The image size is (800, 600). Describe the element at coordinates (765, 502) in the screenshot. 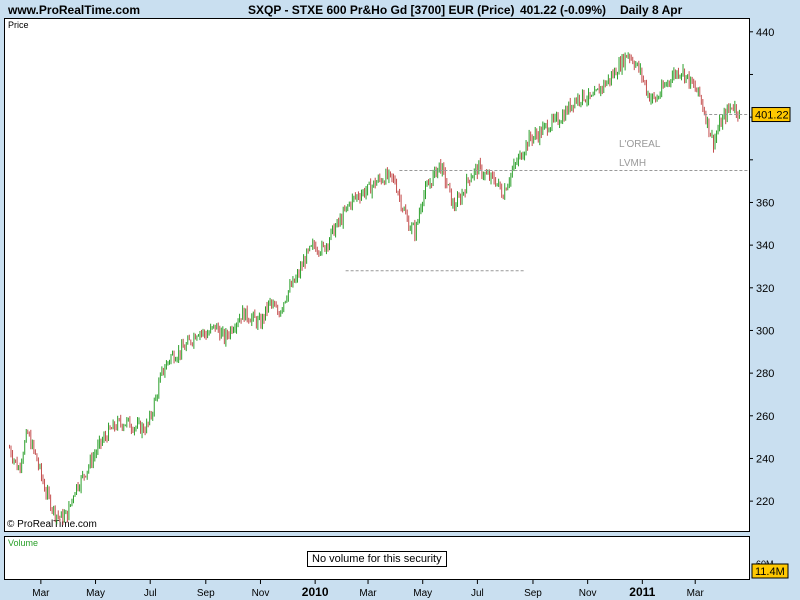

I see `y-tick-label: 220` at that location.